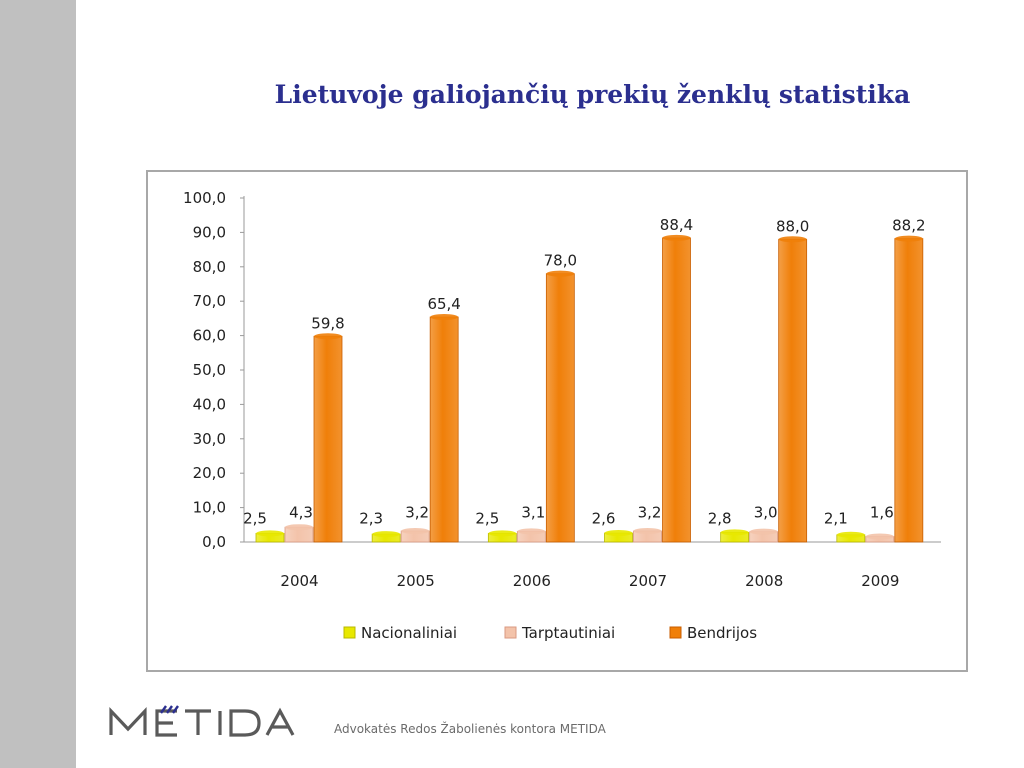 The image size is (1024, 768). What do you see at coordinates (722, 633) in the screenshot?
I see `legend-label: Bendrijos` at bounding box center [722, 633].